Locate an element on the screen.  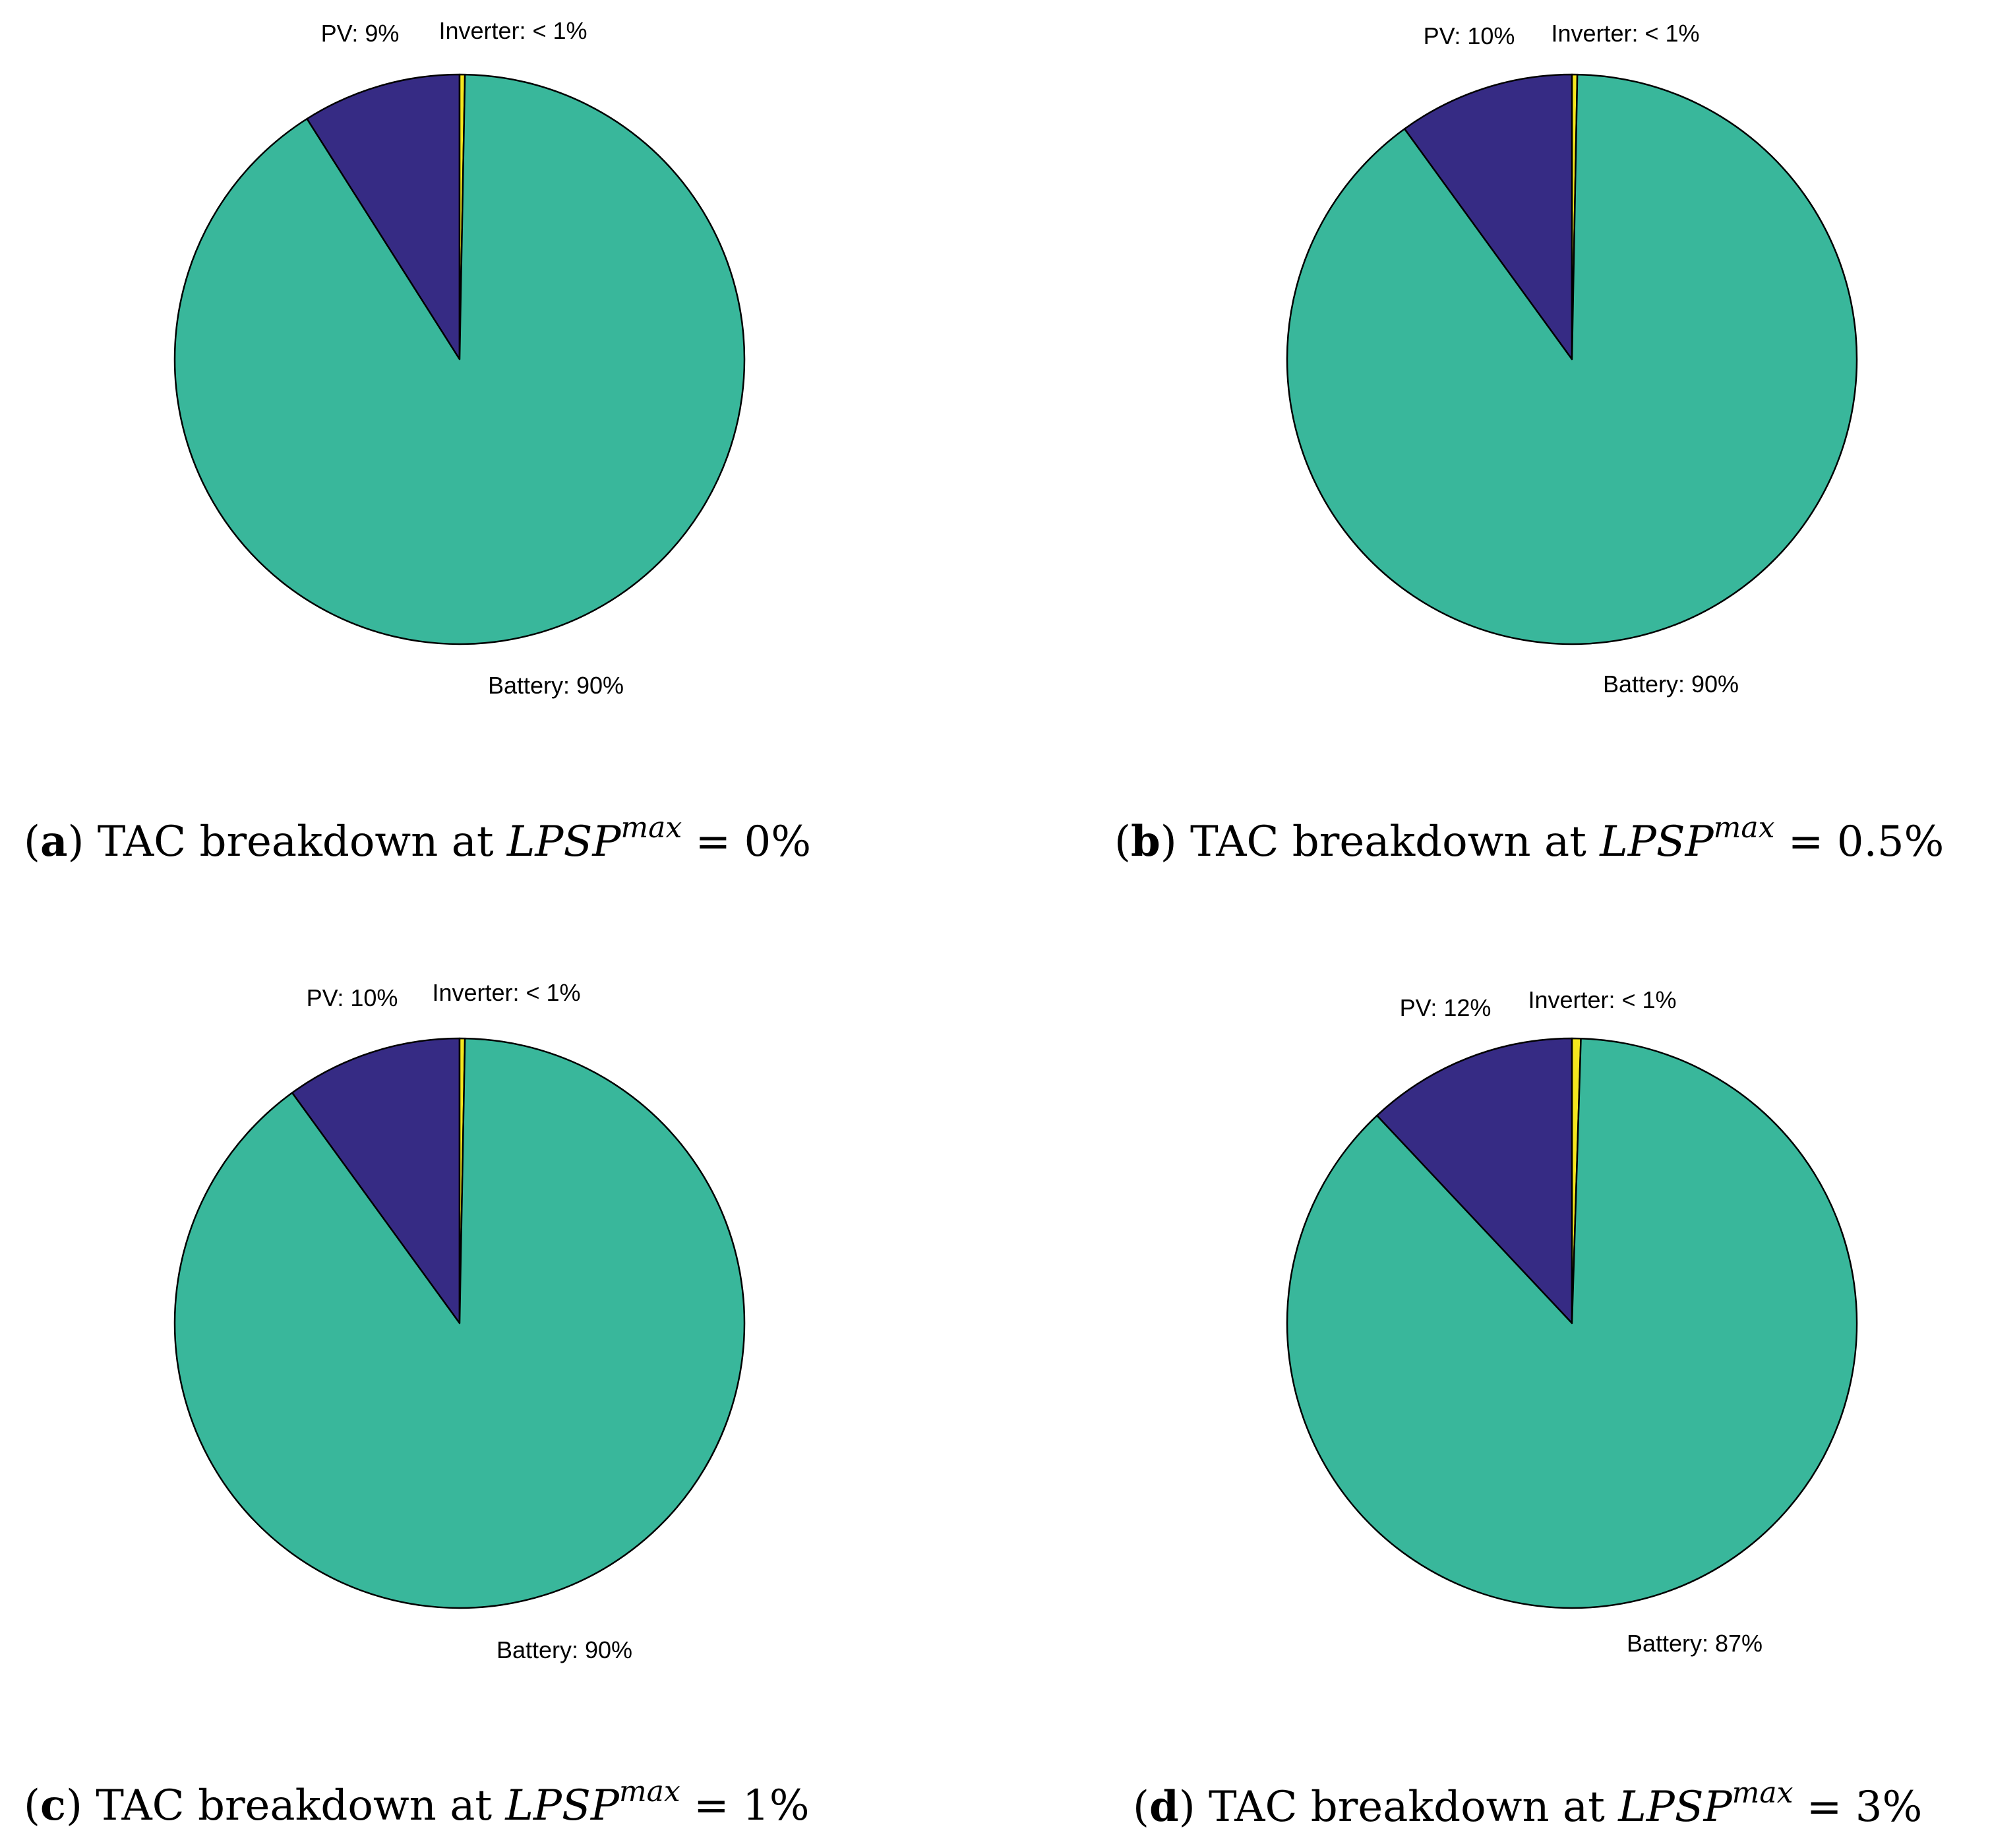
pie-b-label-battery: Battery: 90% is located at coordinates (1671, 684).